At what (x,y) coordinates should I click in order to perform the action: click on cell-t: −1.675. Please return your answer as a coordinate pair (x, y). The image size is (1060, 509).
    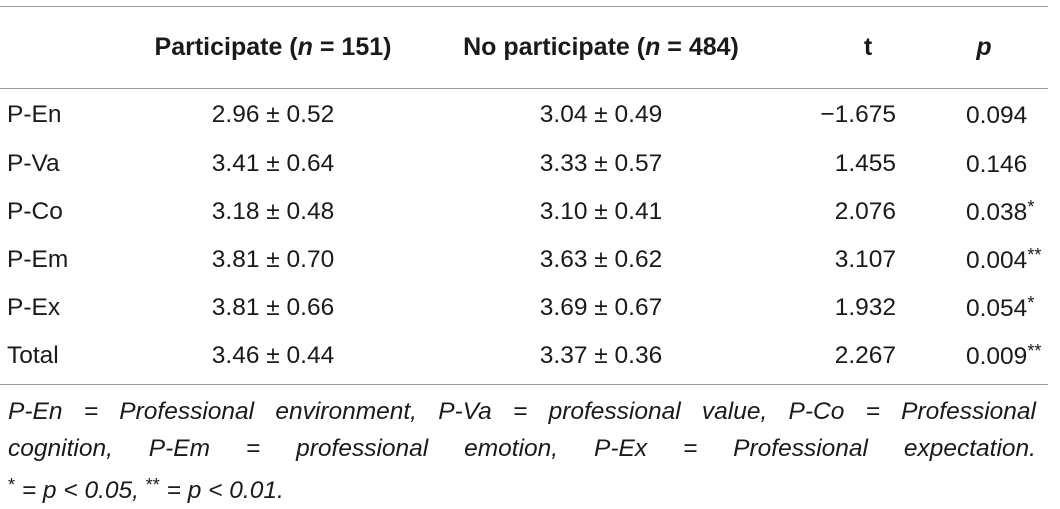
    Looking at the image, I should click on (858, 114).